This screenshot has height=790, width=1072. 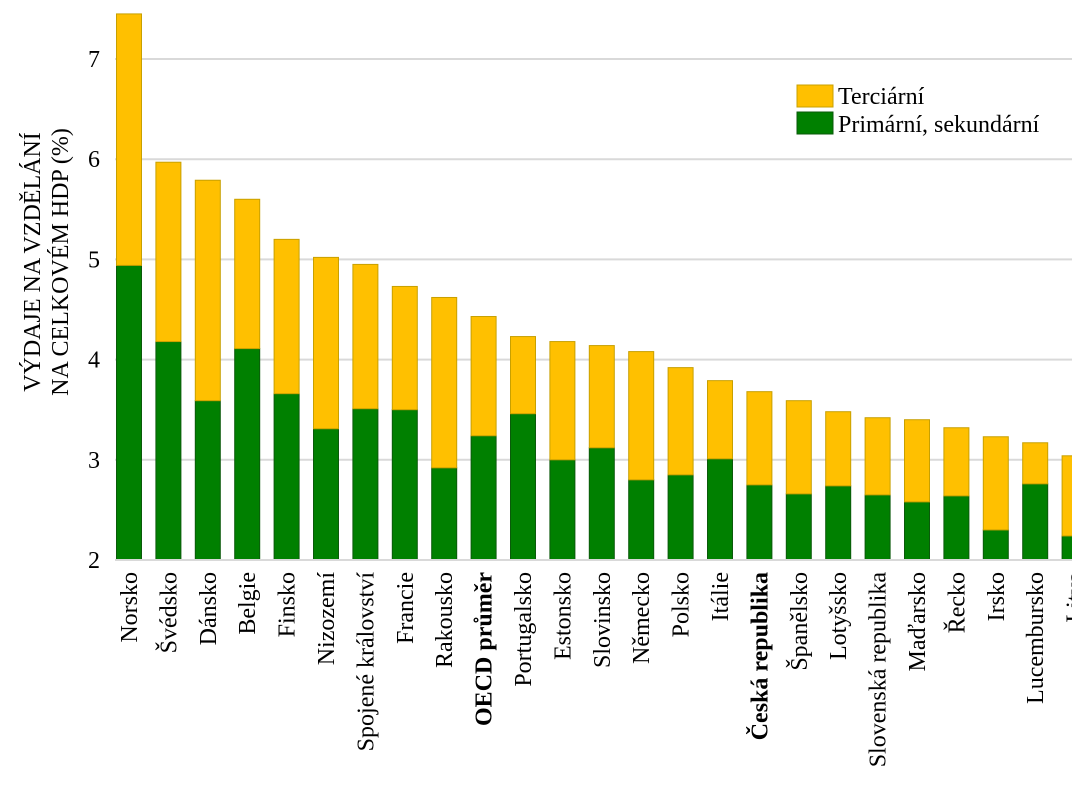 I want to click on x-category-label: Německo, so click(x=642, y=618).